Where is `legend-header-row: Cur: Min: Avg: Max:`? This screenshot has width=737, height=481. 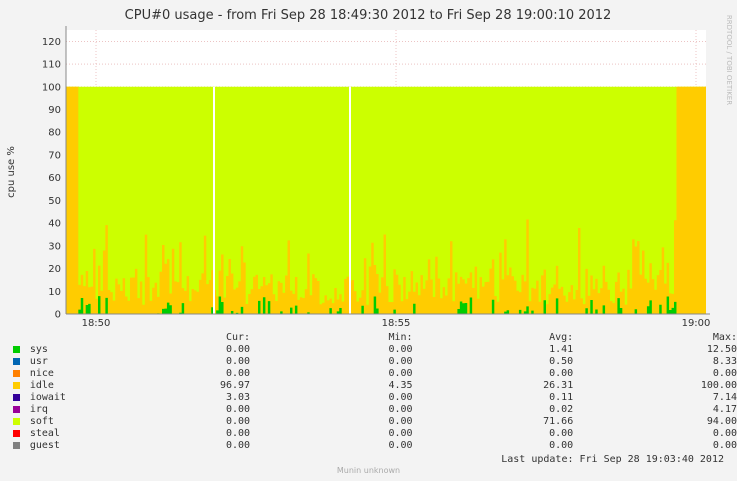 legend-header-row: Cur: Min: Avg: Max: is located at coordinates (373, 338).